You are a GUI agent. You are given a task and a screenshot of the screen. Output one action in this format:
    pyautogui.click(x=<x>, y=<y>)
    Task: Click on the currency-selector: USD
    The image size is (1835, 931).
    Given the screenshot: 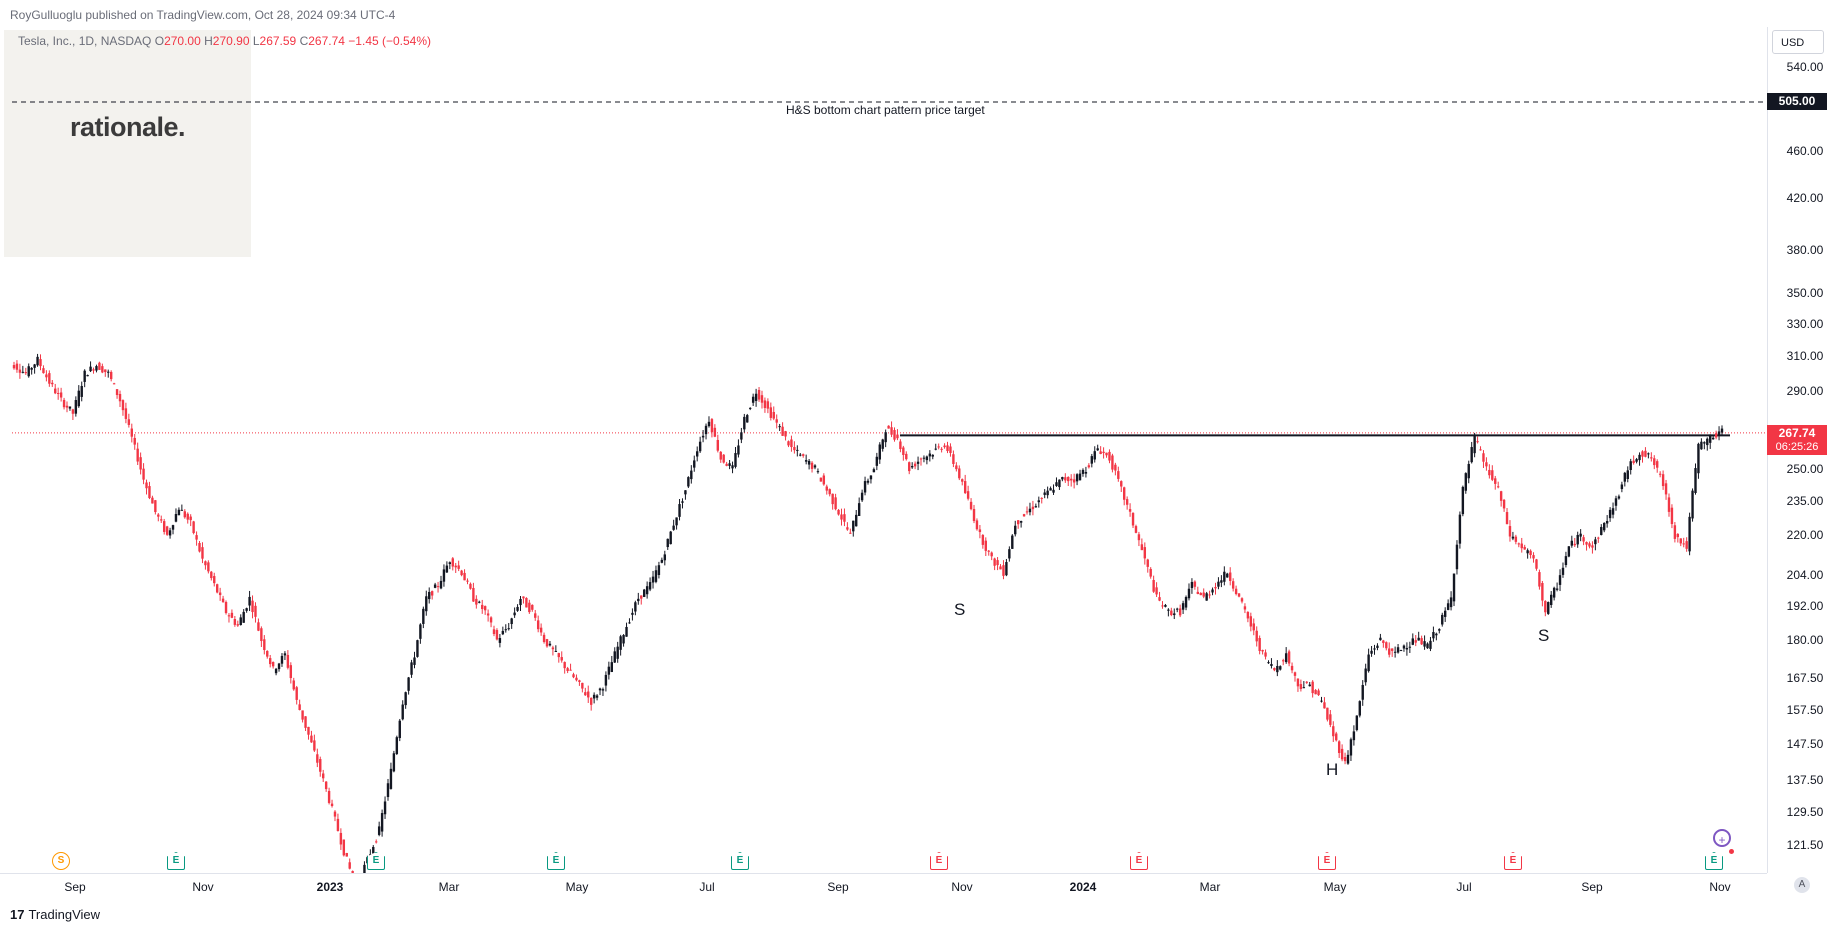 What is the action you would take?
    pyautogui.click(x=1798, y=42)
    